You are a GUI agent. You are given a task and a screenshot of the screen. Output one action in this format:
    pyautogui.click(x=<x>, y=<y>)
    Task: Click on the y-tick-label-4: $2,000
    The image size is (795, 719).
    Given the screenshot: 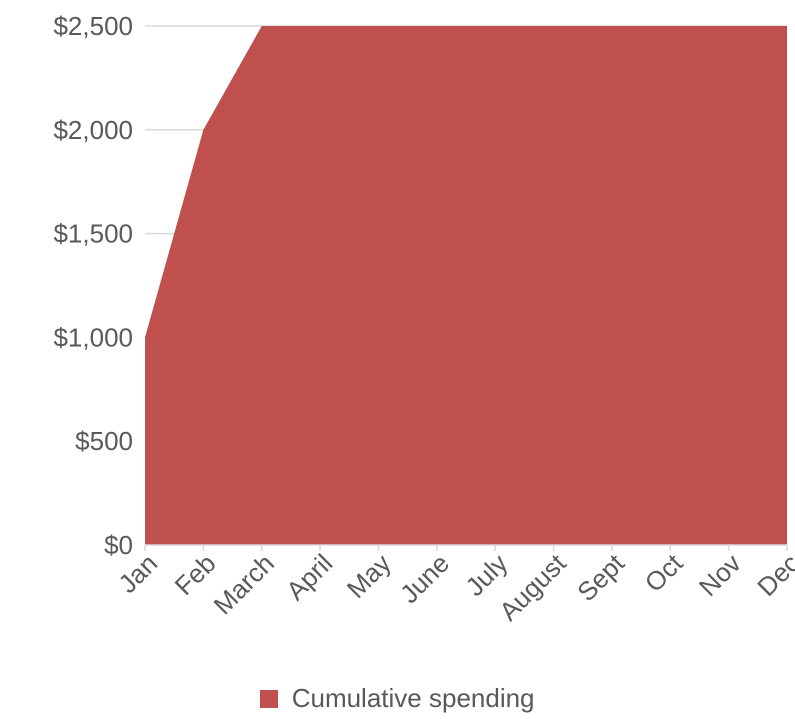 What is the action you would take?
    pyautogui.click(x=93, y=130)
    